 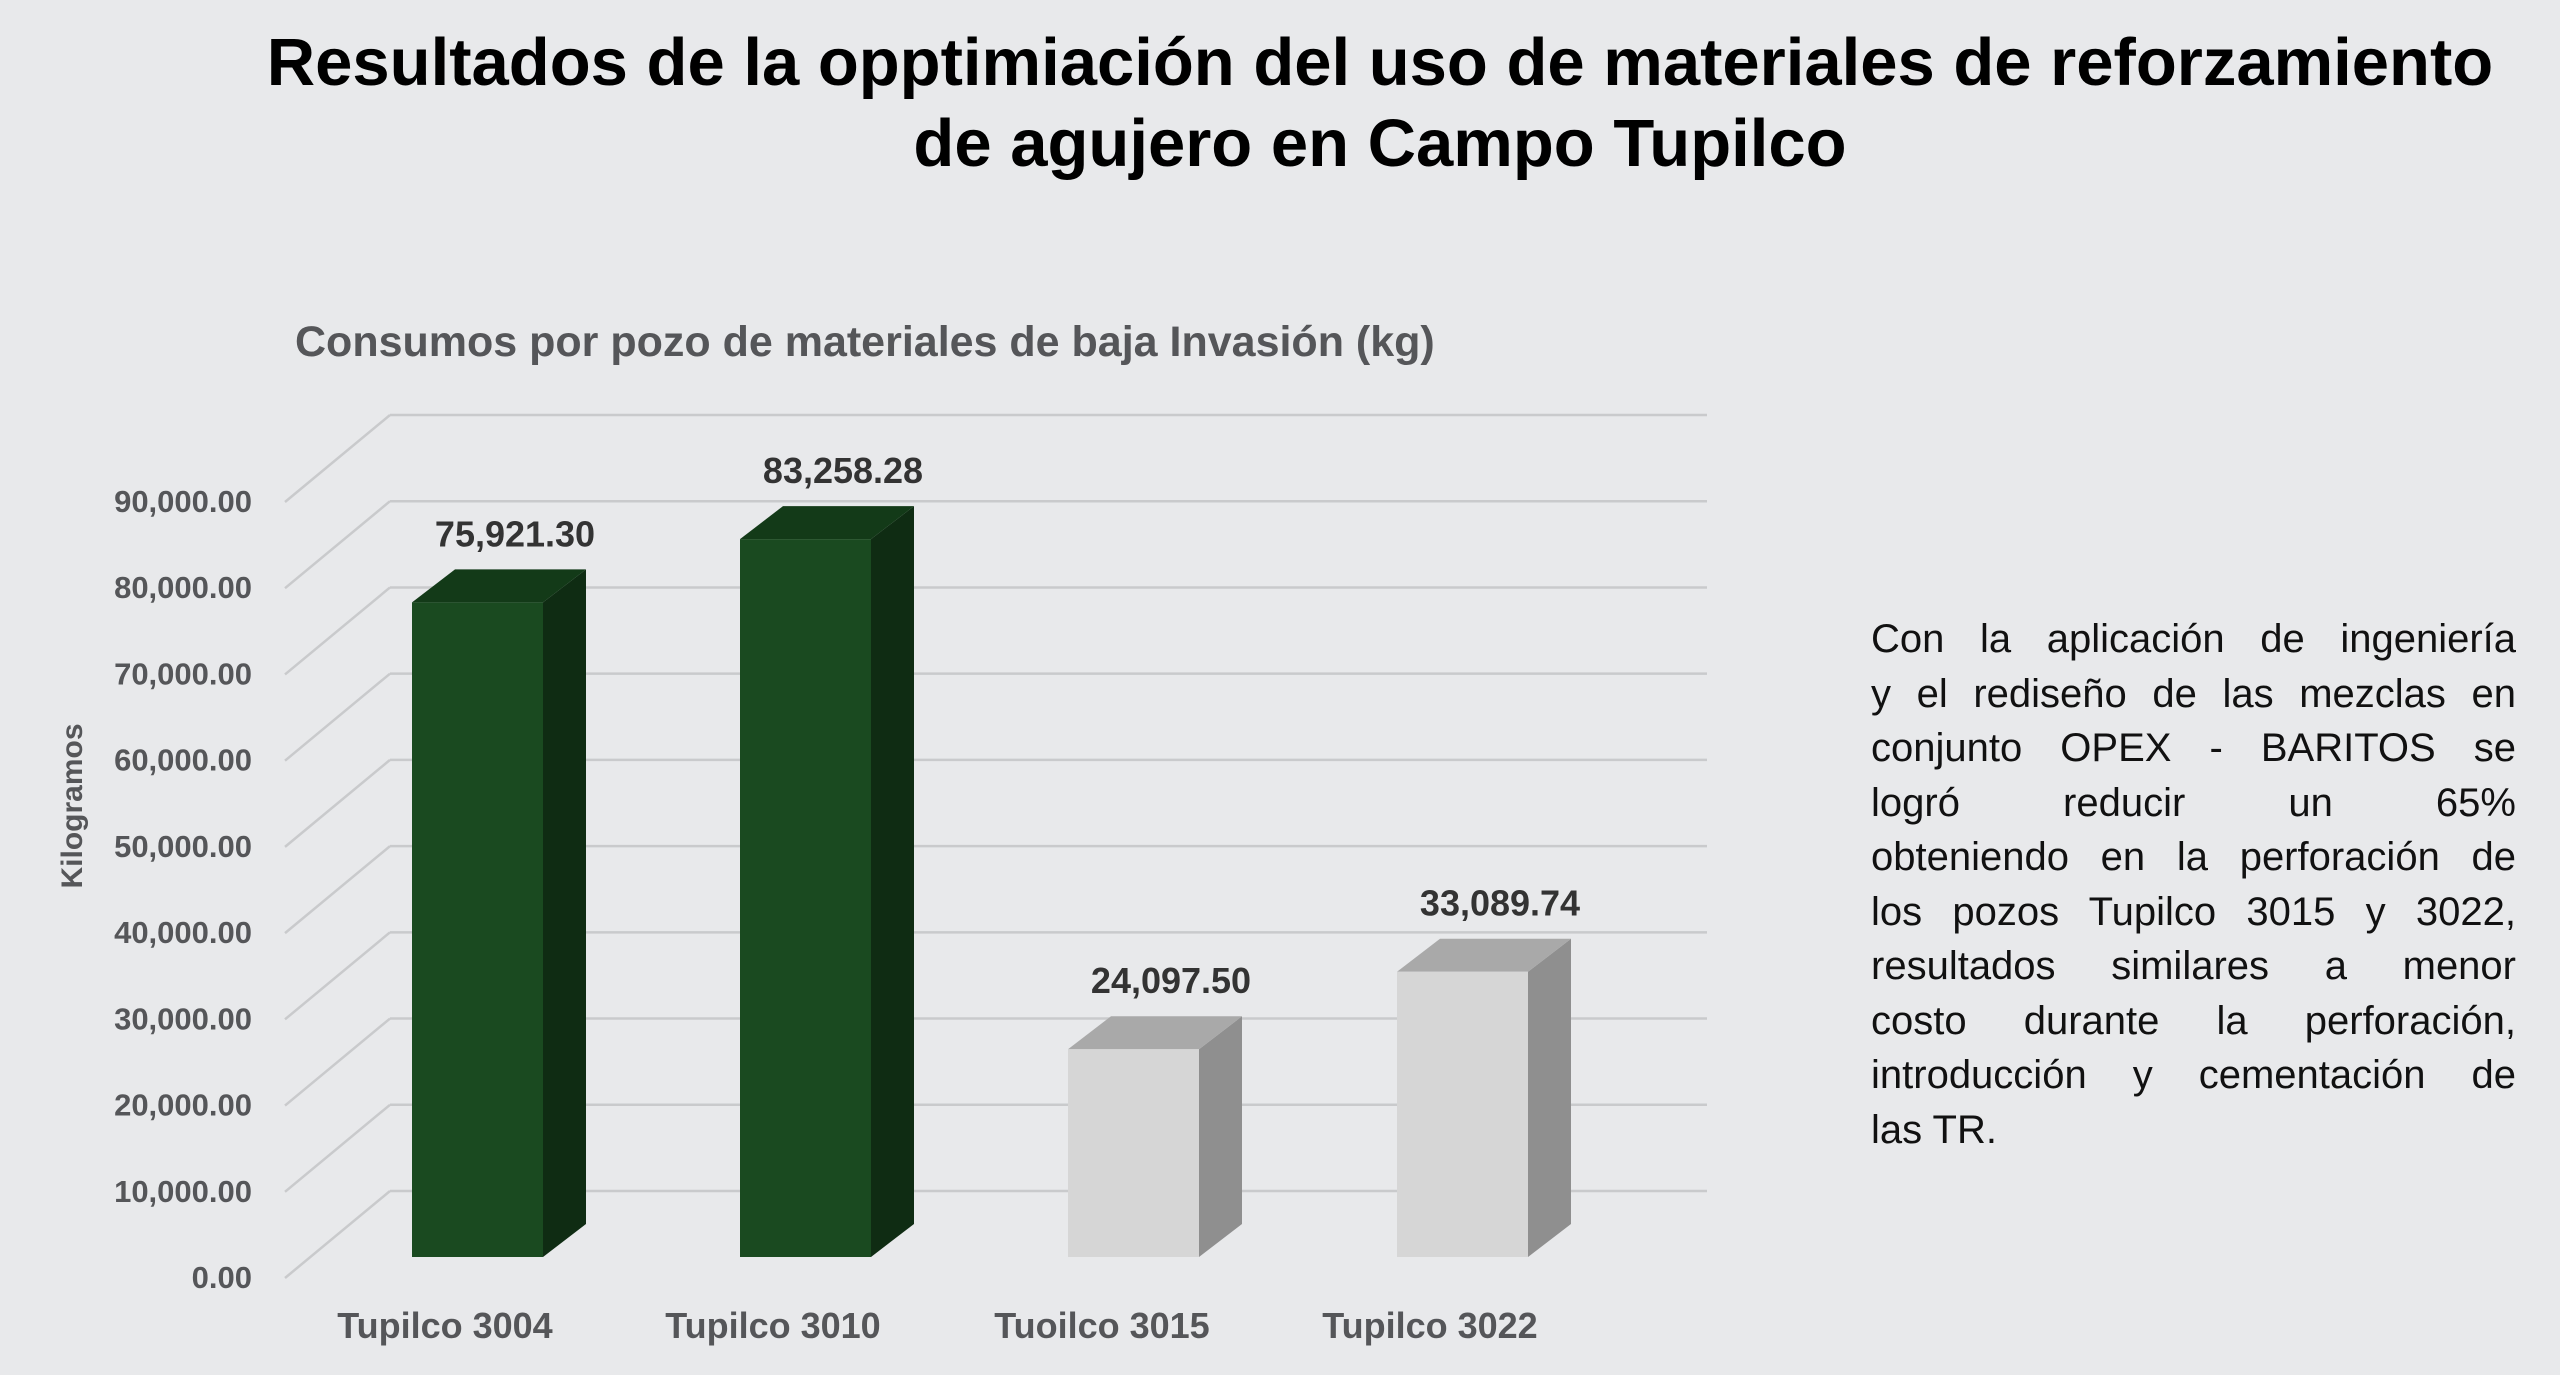 What do you see at coordinates (2193, 911) in the screenshot?
I see `description-line: los pozos Tupilco 3015 y 3022,` at bounding box center [2193, 911].